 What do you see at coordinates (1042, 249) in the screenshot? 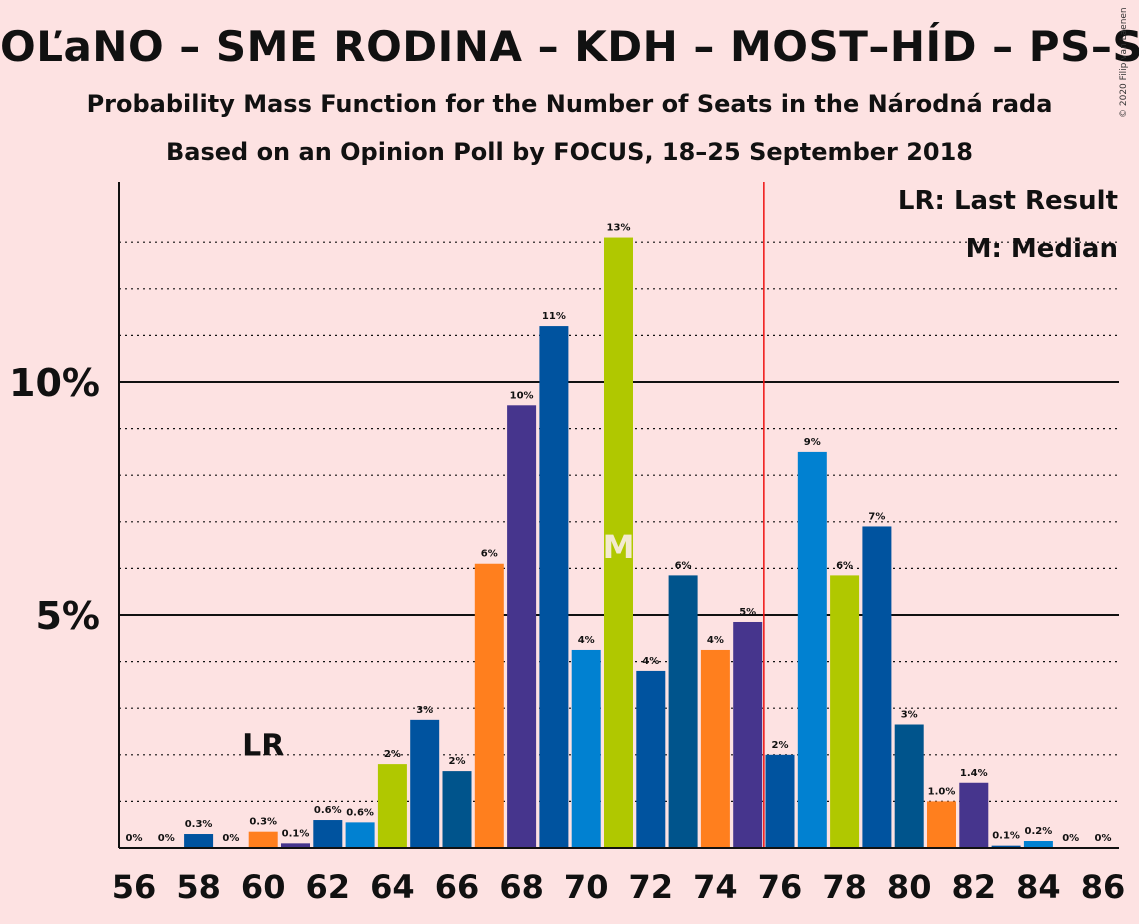
I see `legend-median: M: Median` at bounding box center [1042, 249].